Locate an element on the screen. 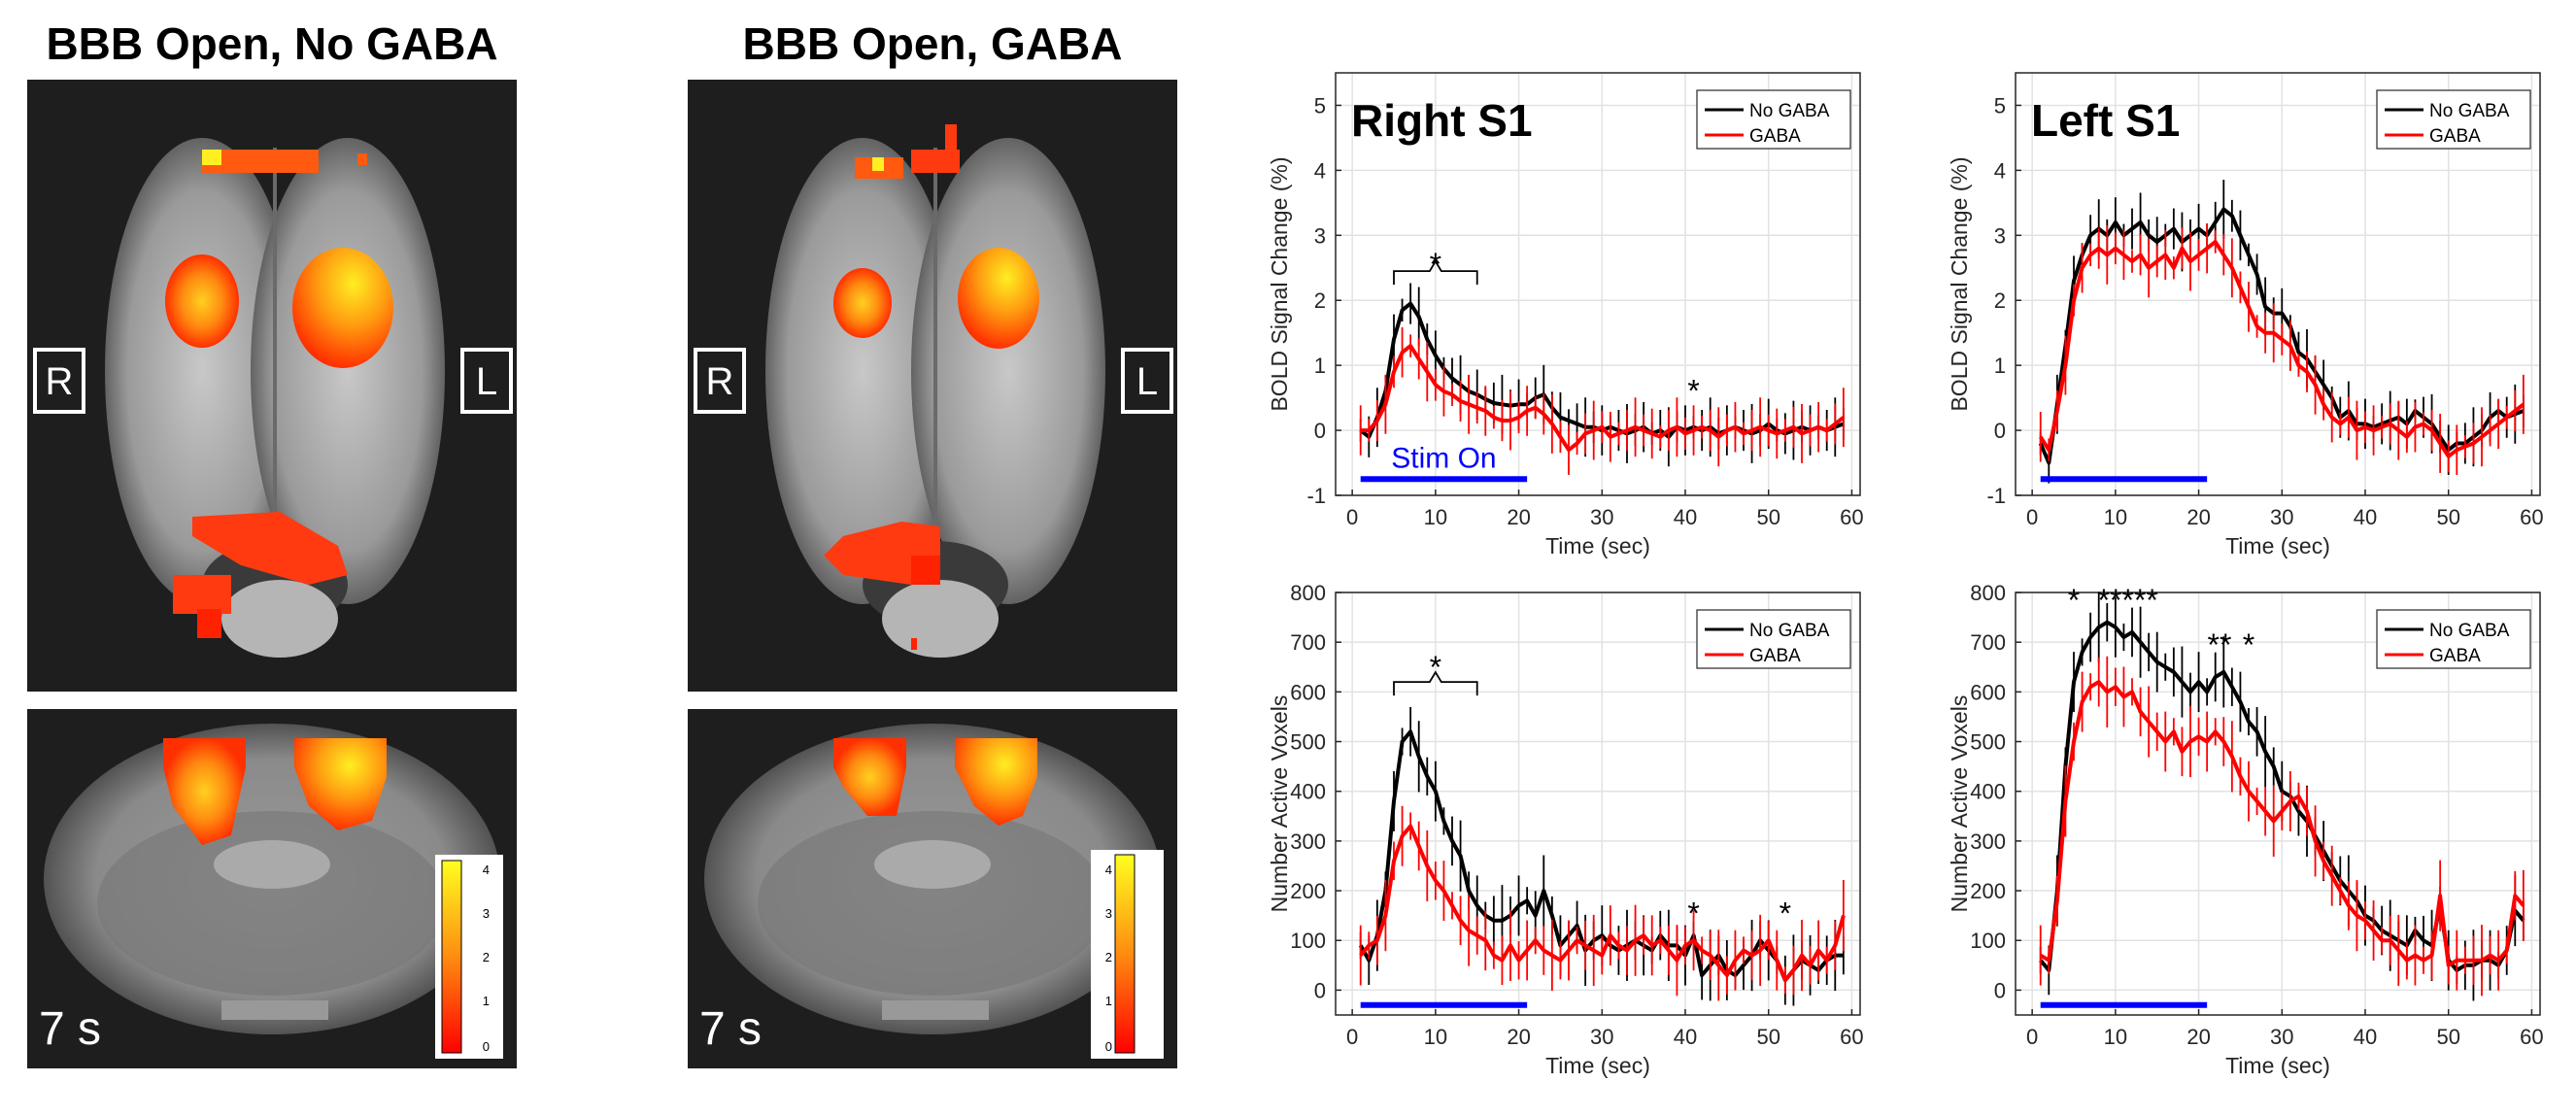  cbar-tick-3-gaba: 3 is located at coordinates (1108, 913).